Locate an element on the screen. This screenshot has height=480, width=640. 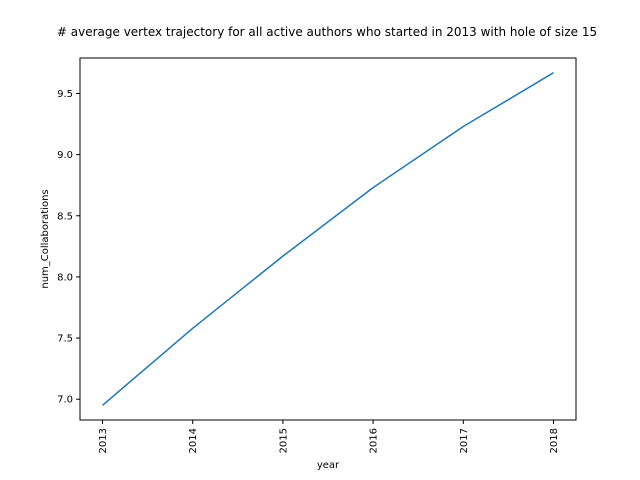
y-tick-label: 9.5 is located at coordinates (65, 94).